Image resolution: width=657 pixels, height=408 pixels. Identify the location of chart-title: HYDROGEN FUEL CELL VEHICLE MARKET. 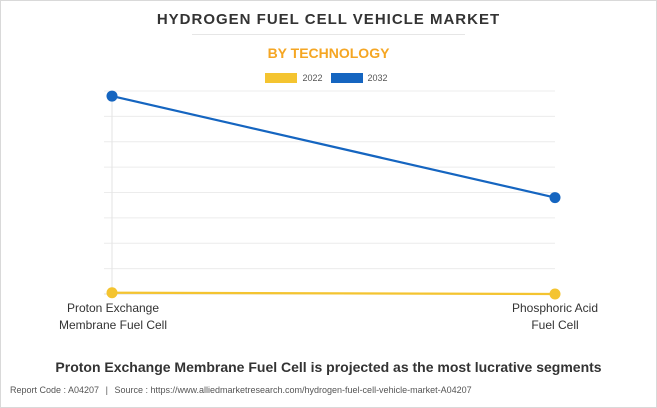
(328, 19).